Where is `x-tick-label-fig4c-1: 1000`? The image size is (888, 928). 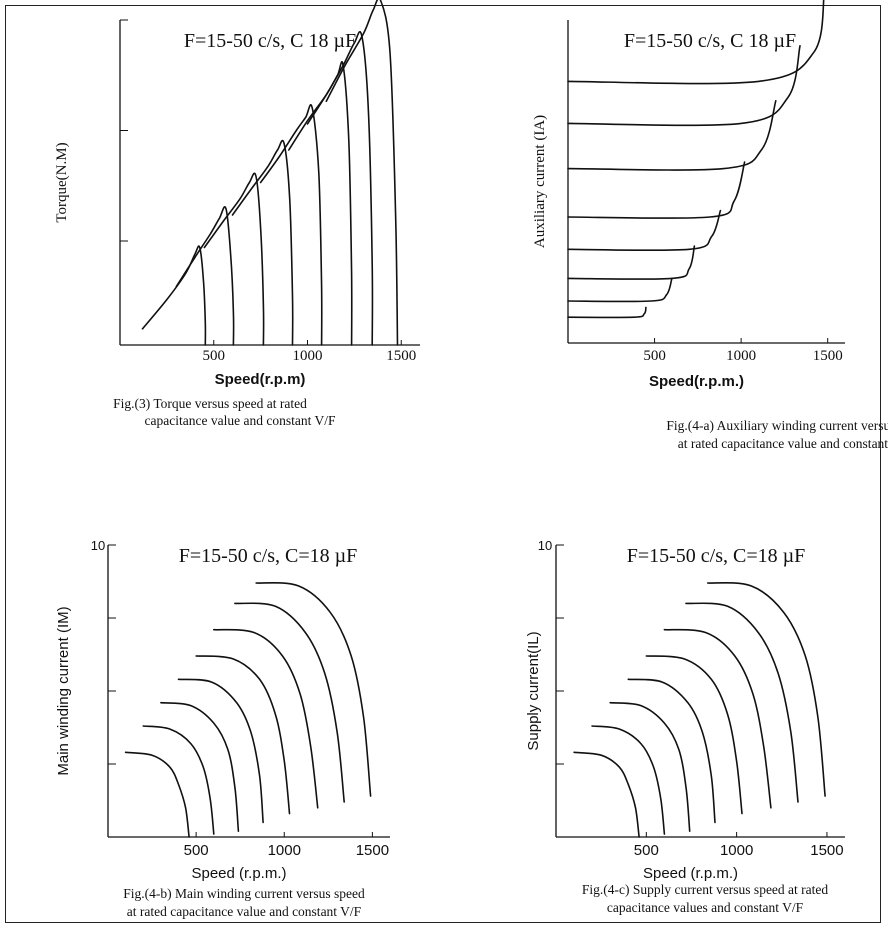 x-tick-label-fig4c-1: 1000 is located at coordinates (736, 850).